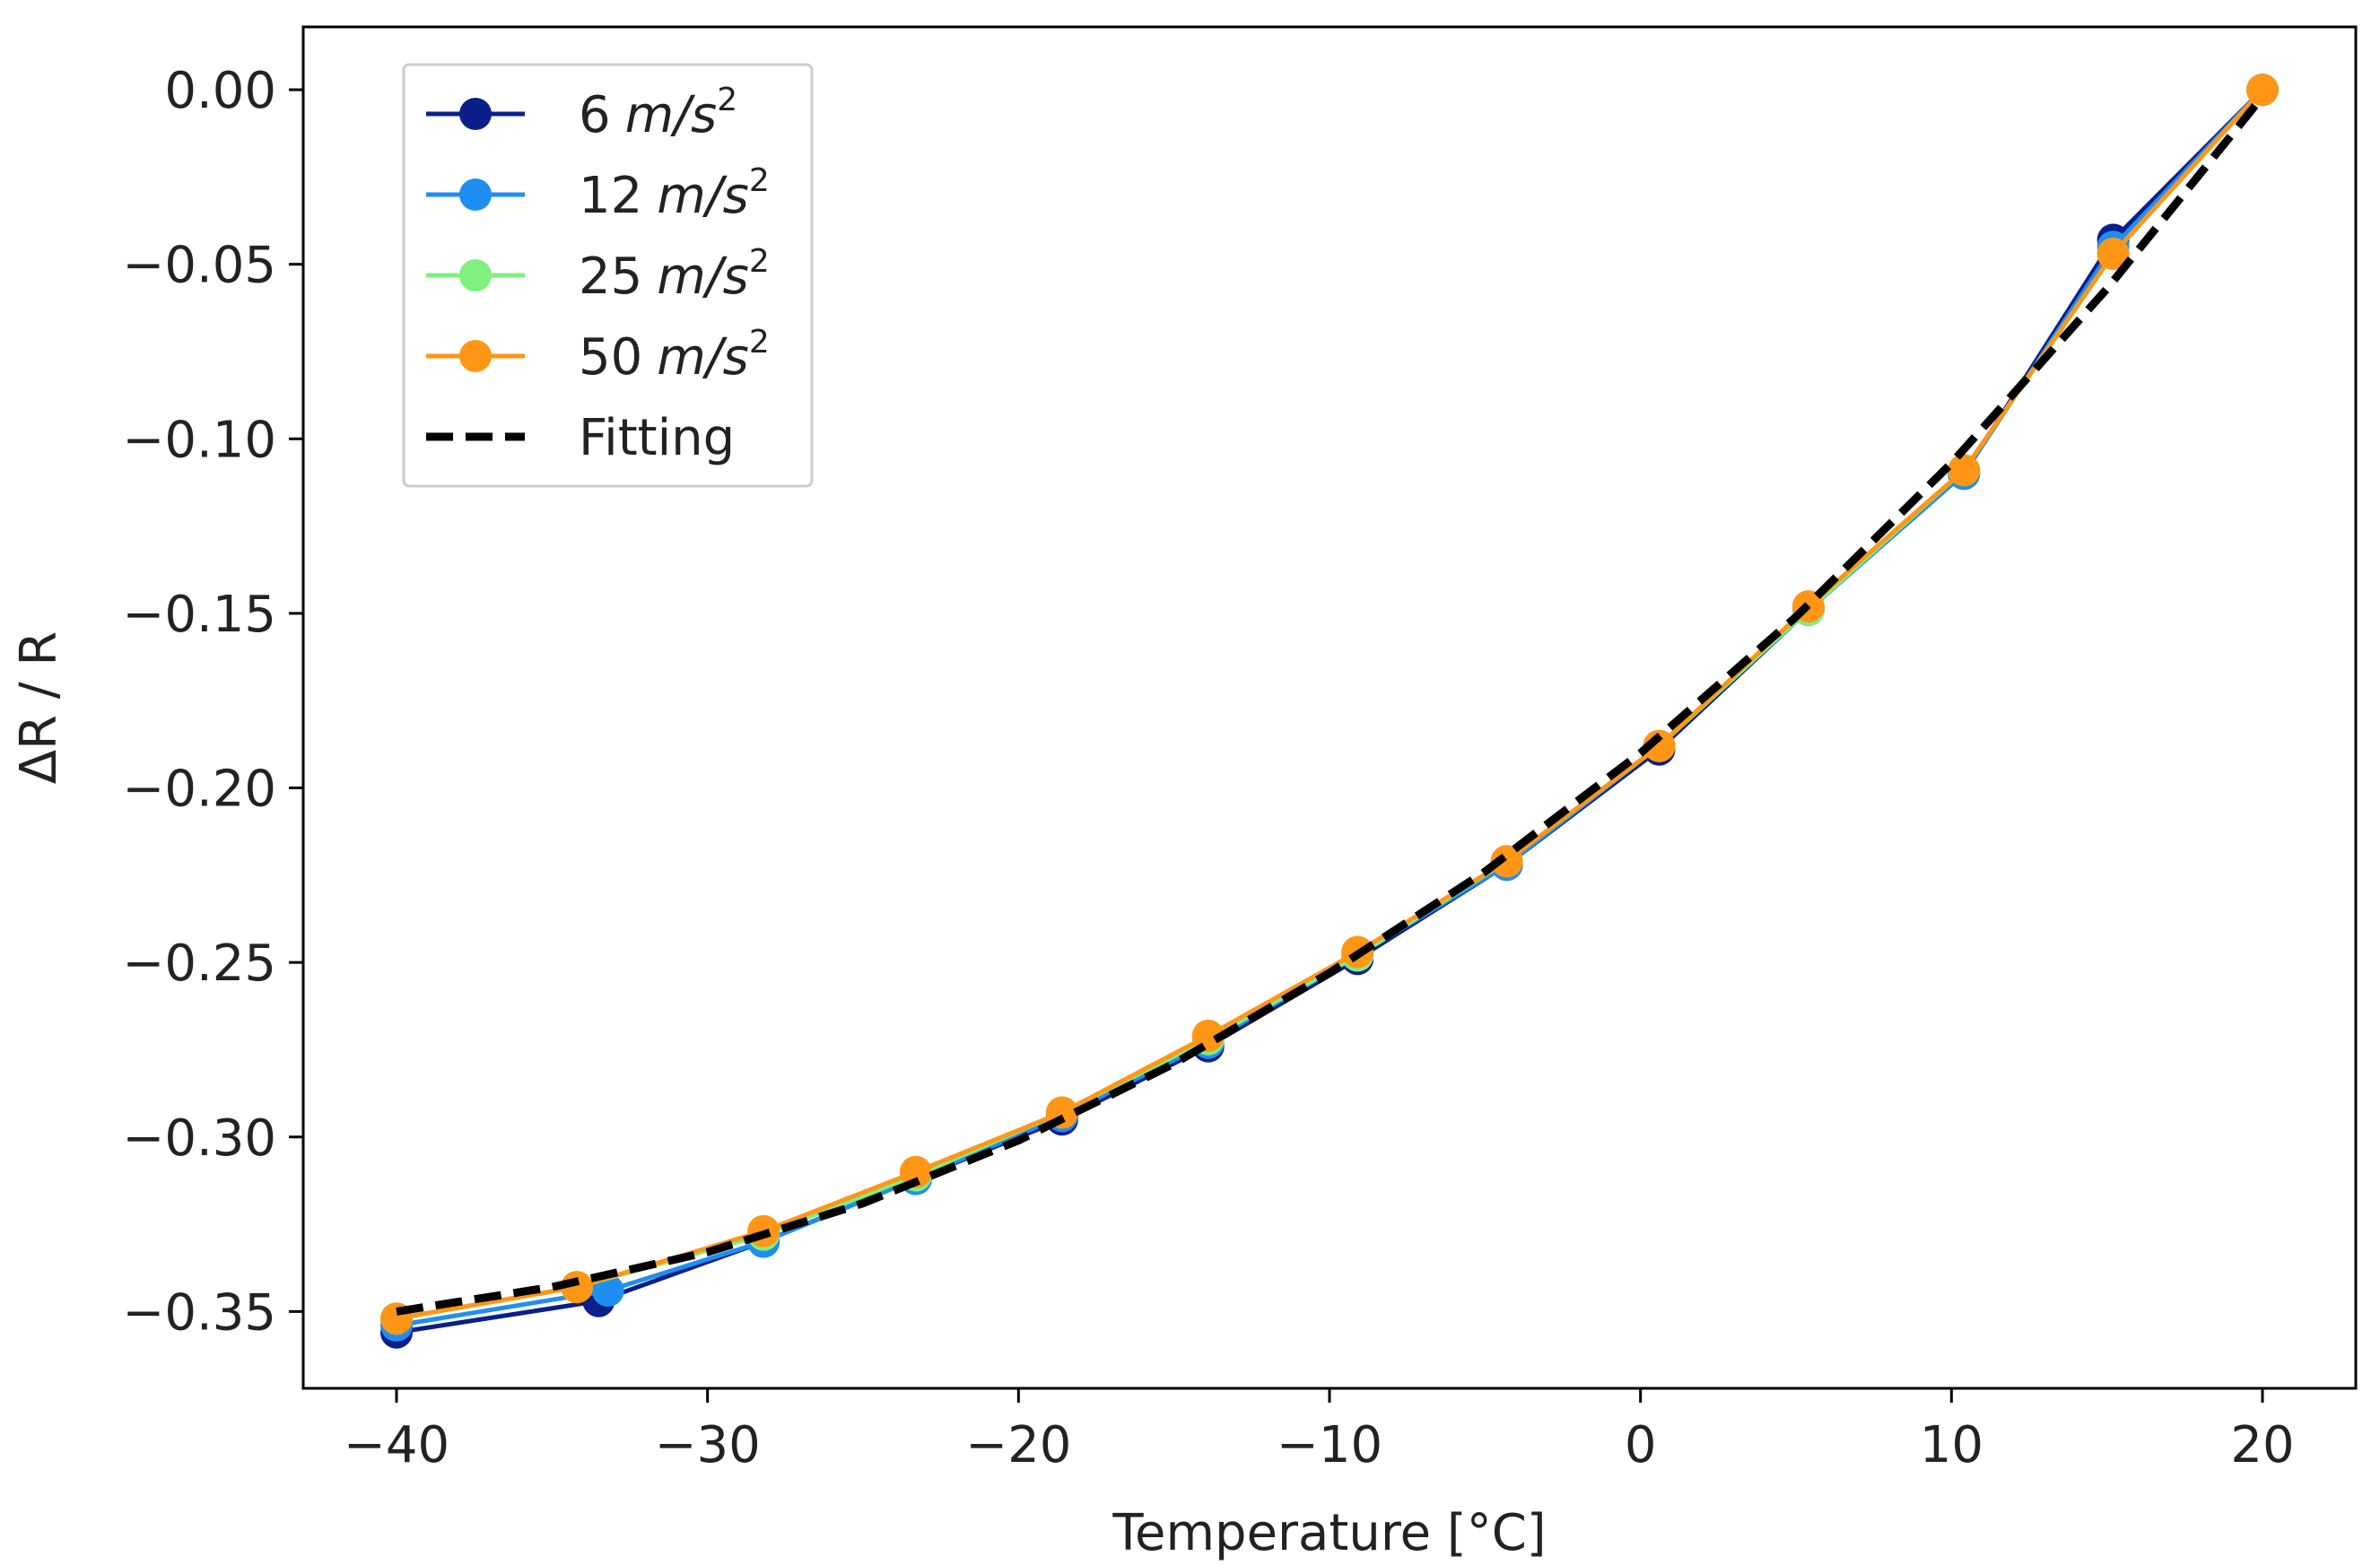  I want to click on y-tick-label: −0.30, so click(199, 1138).